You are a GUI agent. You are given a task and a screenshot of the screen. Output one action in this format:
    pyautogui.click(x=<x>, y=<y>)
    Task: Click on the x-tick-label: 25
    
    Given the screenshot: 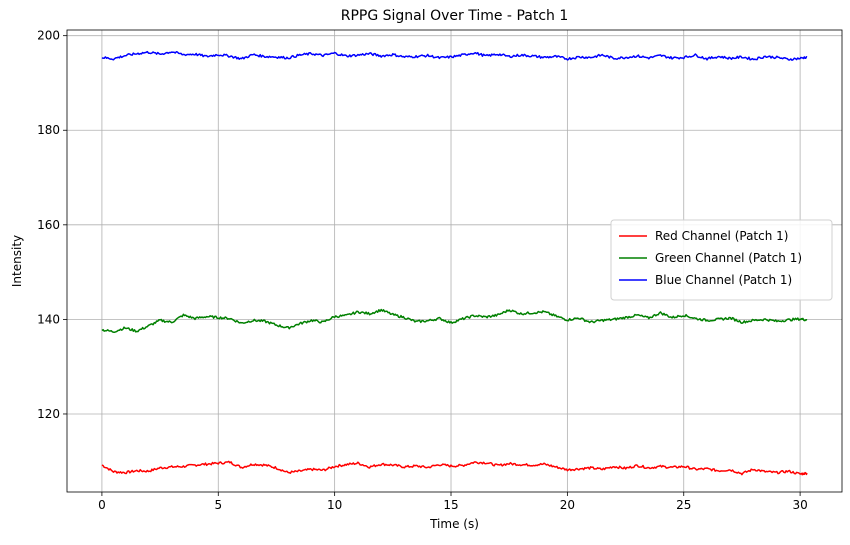 What is the action you would take?
    pyautogui.click(x=683, y=505)
    